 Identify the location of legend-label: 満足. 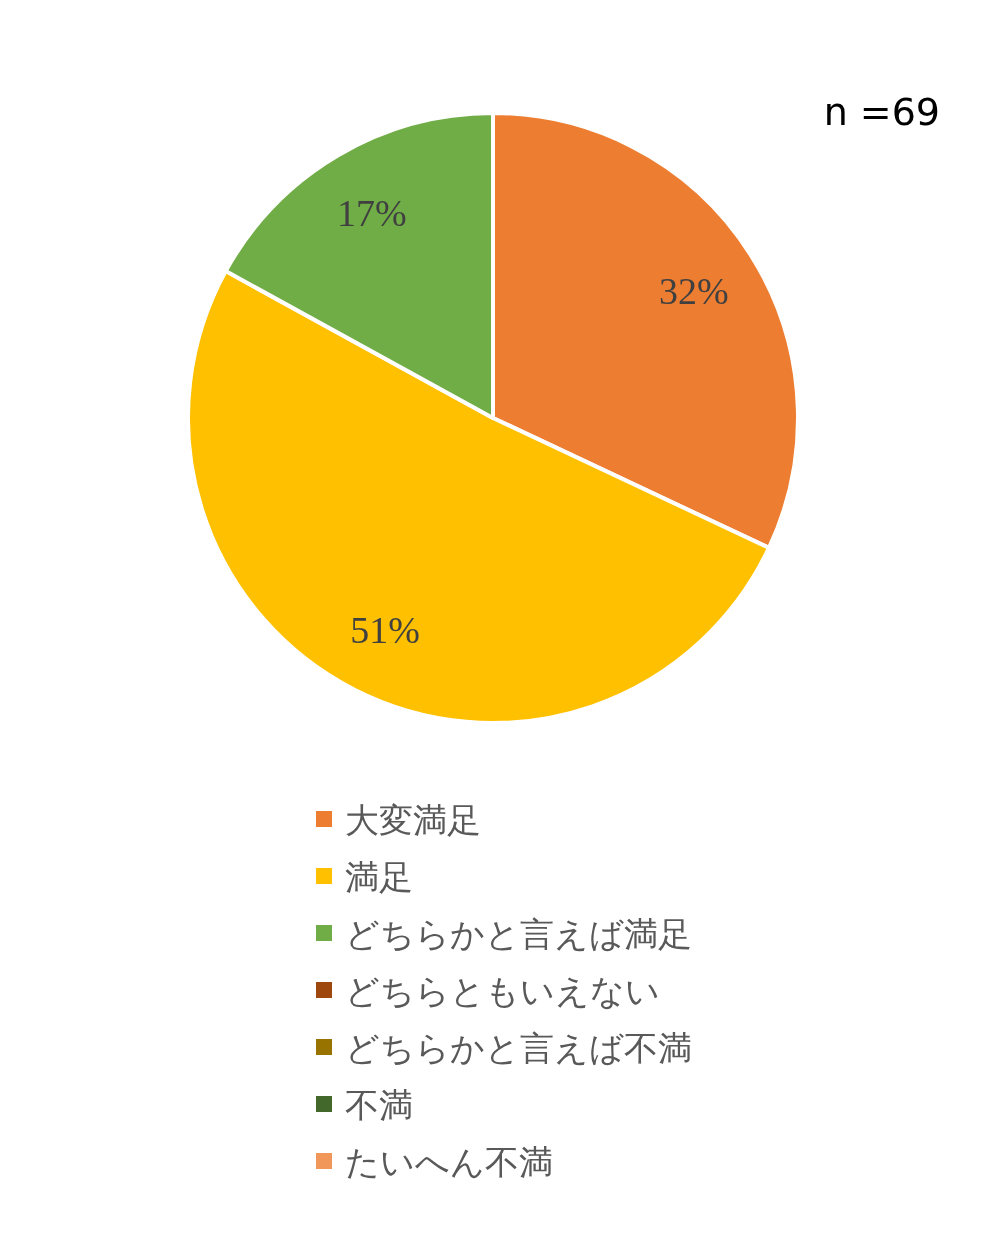
(379, 877).